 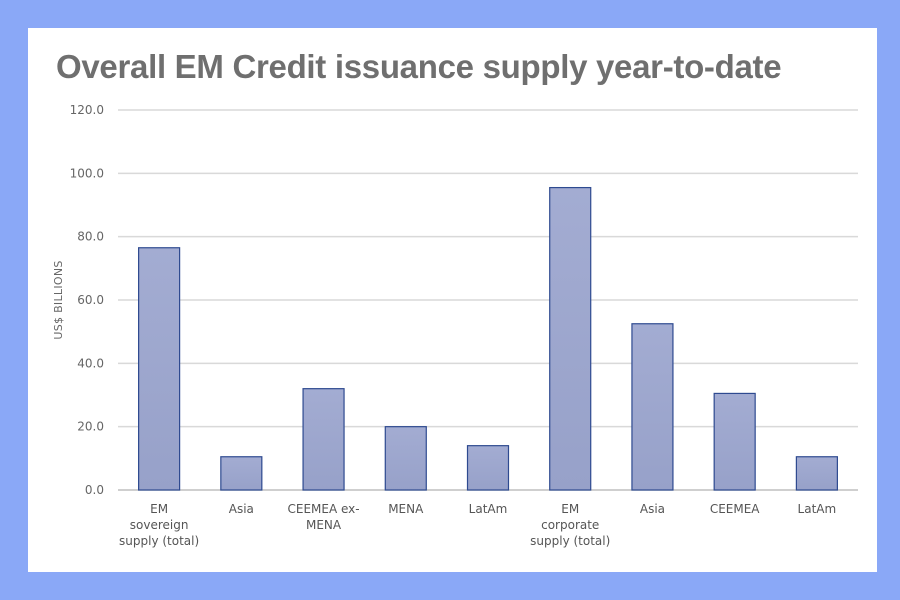 I want to click on x-category-label: CEEMEA ex-MENA, so click(x=324, y=517).